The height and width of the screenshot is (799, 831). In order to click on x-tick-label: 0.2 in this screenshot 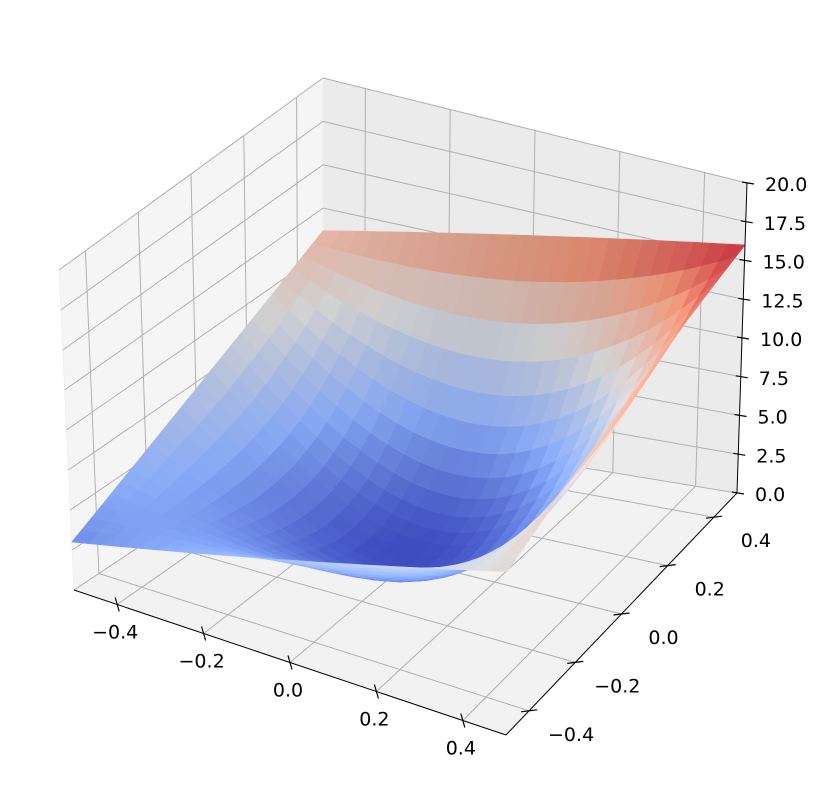, I will do `click(374, 720)`.